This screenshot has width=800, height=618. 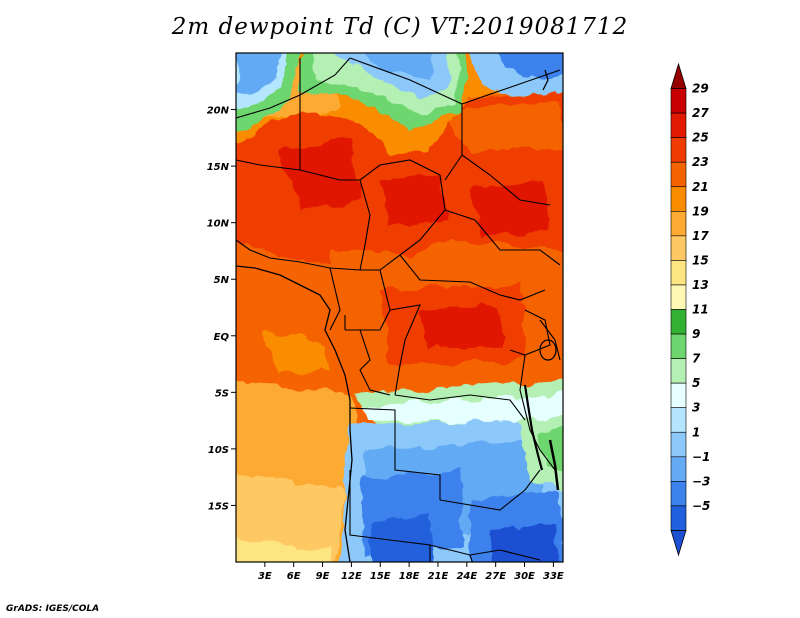 I want to click on colorbar-label: 25, so click(x=700, y=138).